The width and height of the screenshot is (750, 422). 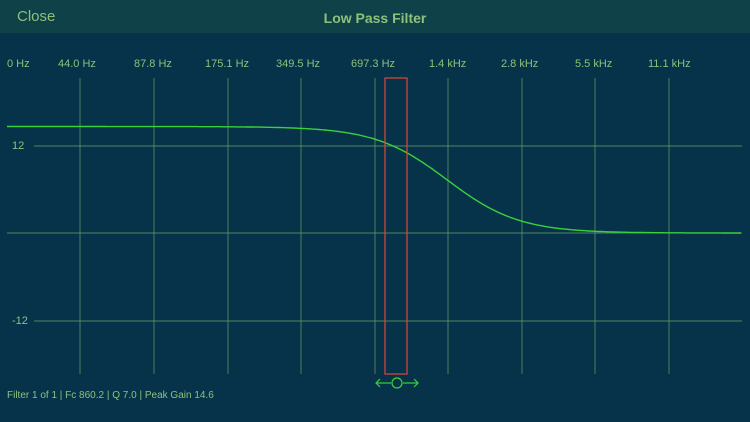 What do you see at coordinates (397, 383) in the screenshot?
I see `left-right-arrow-handle-icon` at bounding box center [397, 383].